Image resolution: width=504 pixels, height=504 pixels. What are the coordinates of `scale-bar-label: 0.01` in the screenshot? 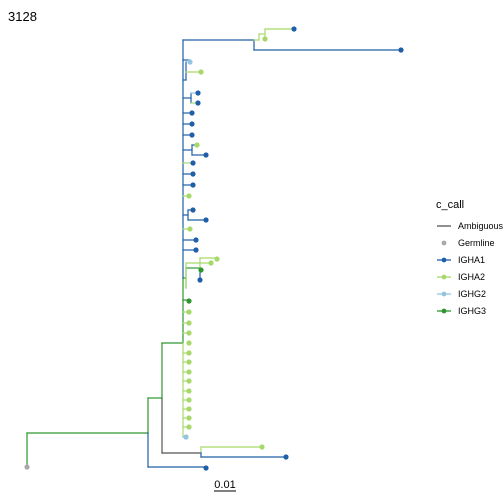 It's located at (224, 485).